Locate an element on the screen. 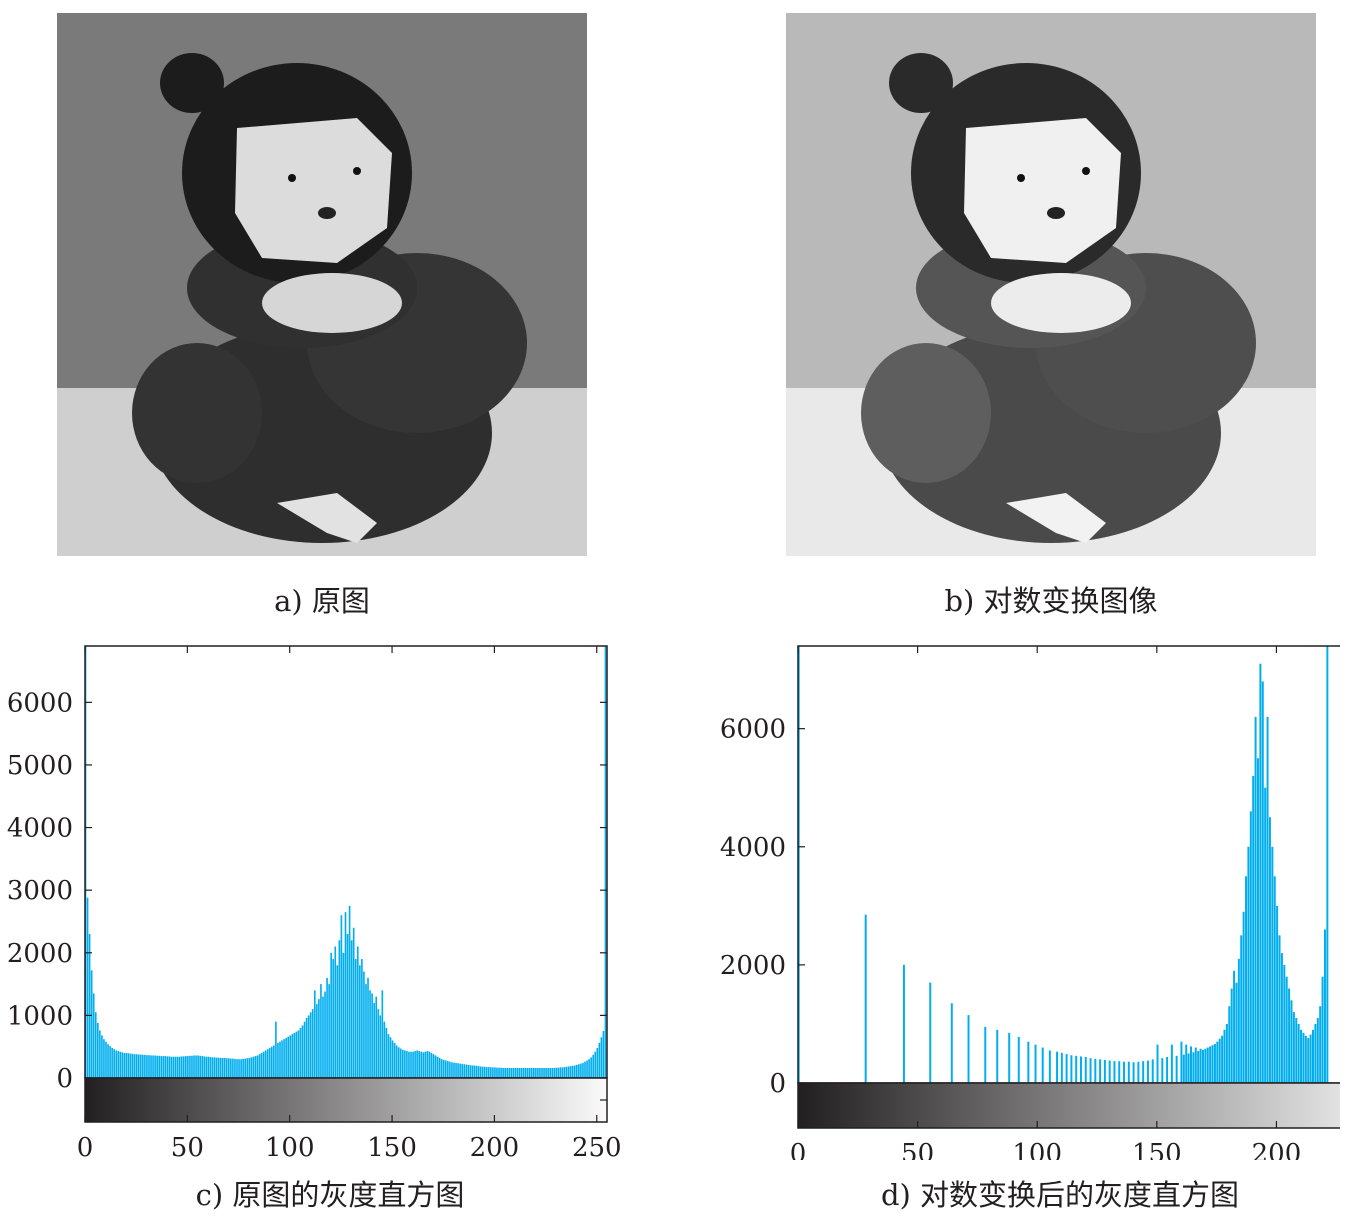  y-tick-label-c-6000: 6000 is located at coordinates (40, 703).